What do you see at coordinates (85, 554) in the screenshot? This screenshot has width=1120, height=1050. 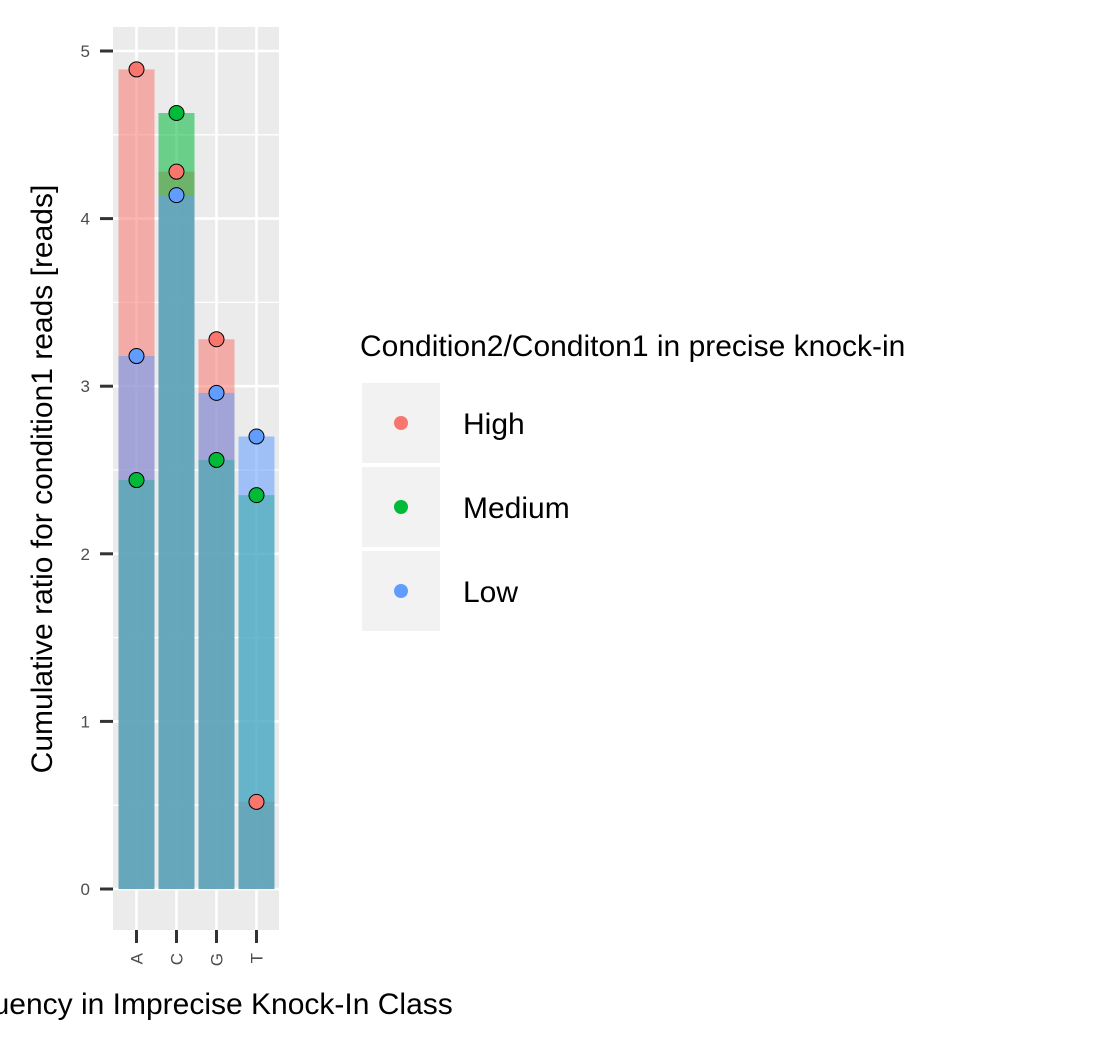 I see `y-tick-label: 2` at bounding box center [85, 554].